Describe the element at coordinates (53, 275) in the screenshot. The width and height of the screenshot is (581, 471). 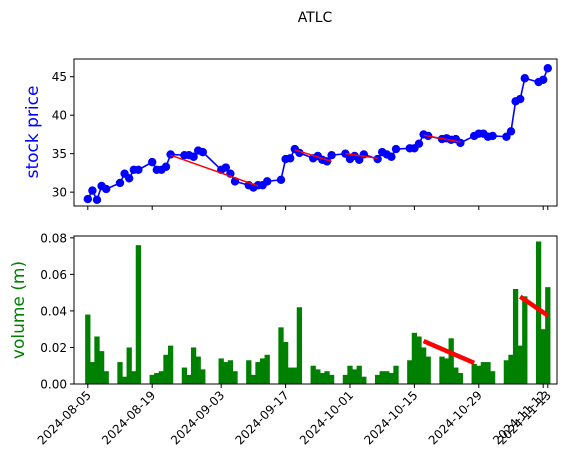
I see `volume-y-tick-label: 0.06` at that location.